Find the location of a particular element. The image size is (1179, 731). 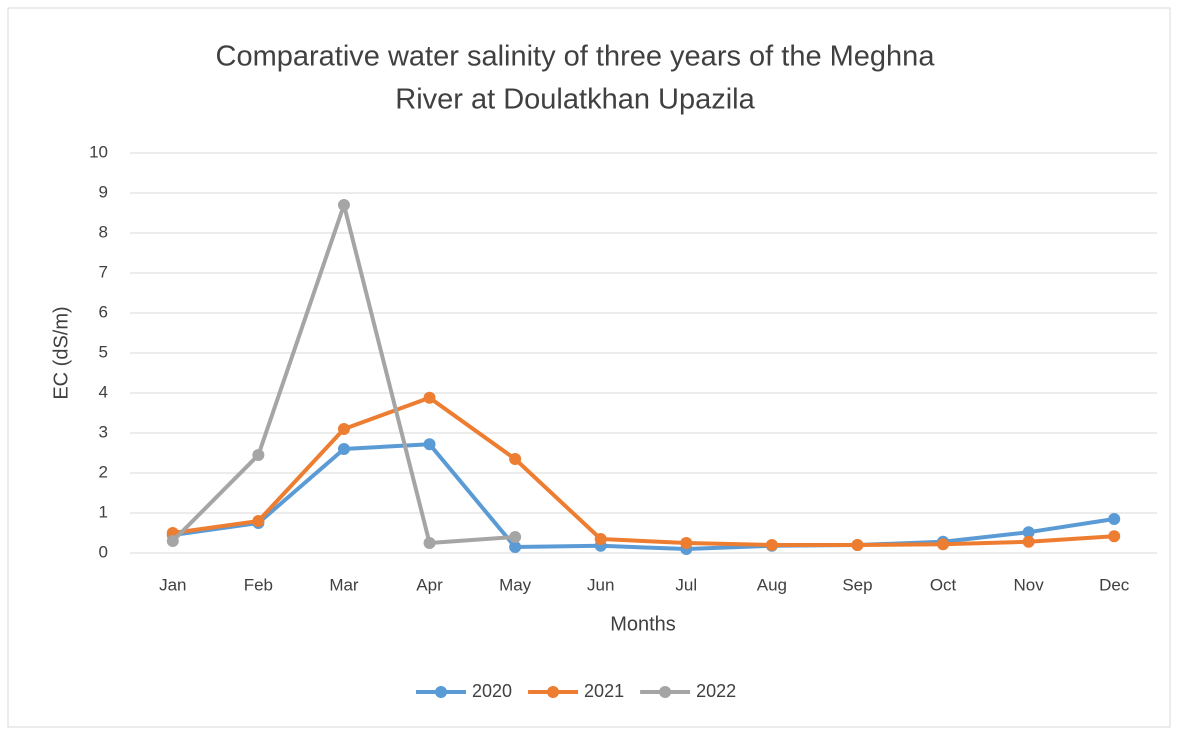

x-tick-label: Sep is located at coordinates (857, 584).